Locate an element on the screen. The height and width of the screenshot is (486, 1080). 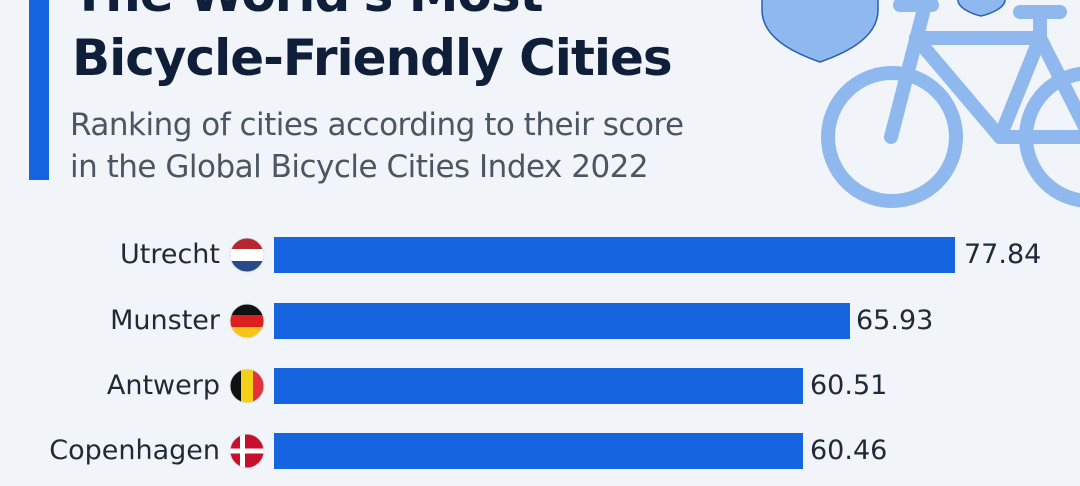
title-accent-bar is located at coordinates (39, 90).